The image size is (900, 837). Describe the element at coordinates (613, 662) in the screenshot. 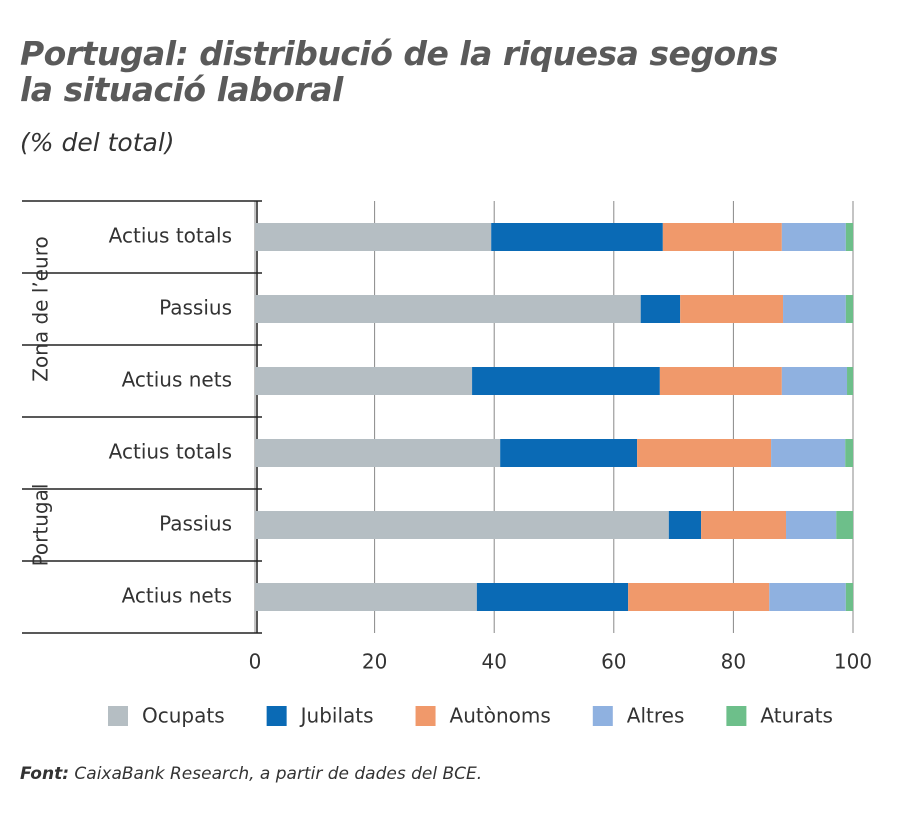

I see `x-tick-label: 60` at that location.